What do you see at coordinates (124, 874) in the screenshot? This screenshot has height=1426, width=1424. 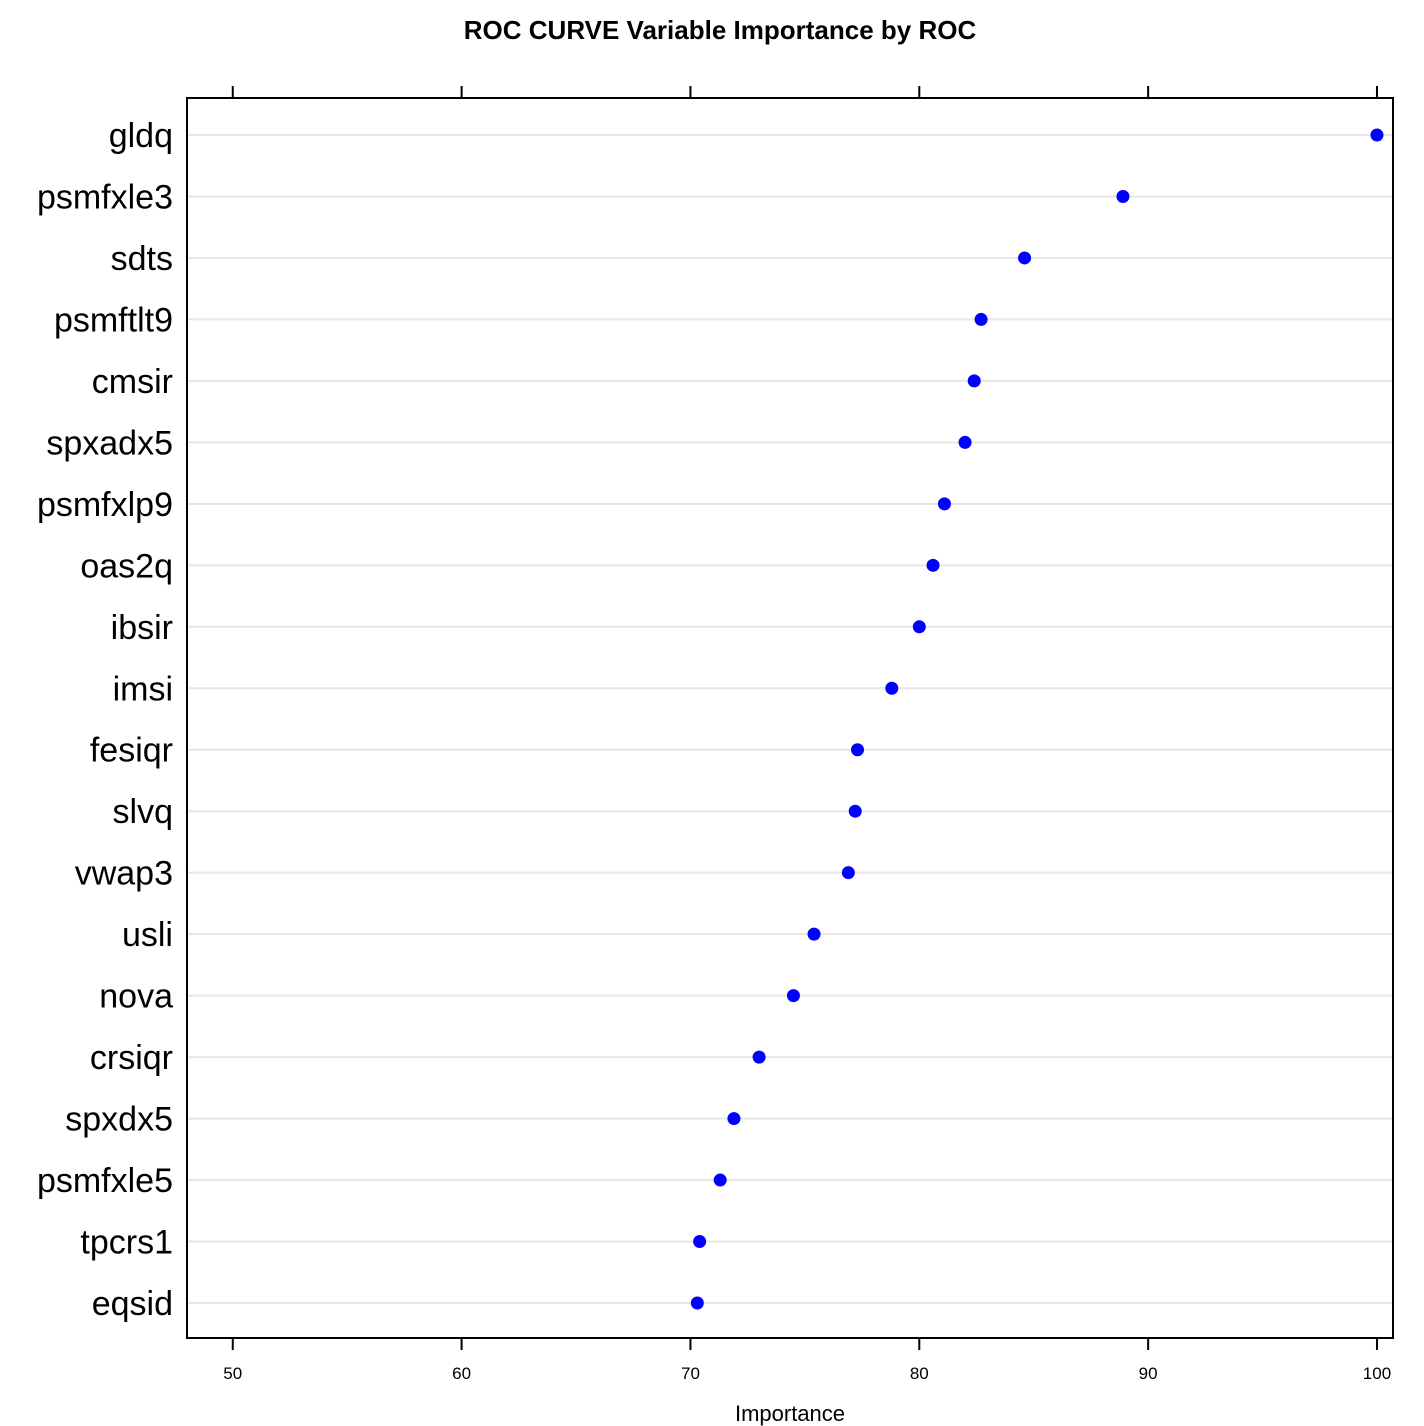 I see `y-tick-label: vwap3` at bounding box center [124, 874].